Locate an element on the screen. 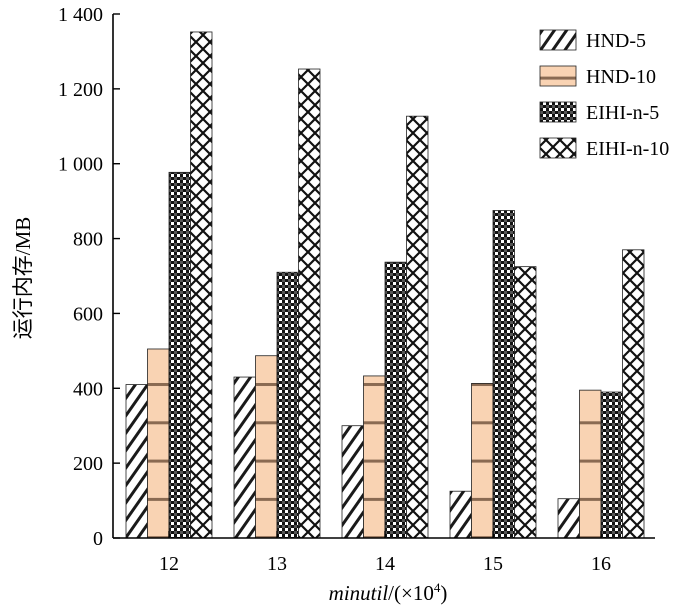 The image size is (700, 610). y-tick-label: 200 is located at coordinates (88, 464).